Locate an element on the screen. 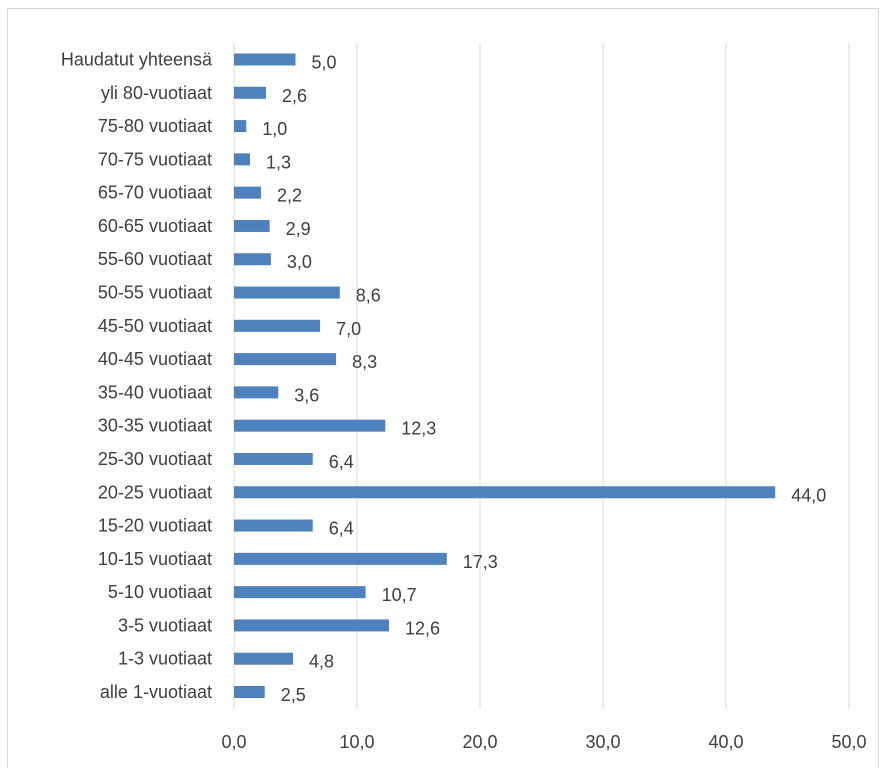 This screenshot has height=768, width=886. data-label: 8,3 is located at coordinates (364, 362).